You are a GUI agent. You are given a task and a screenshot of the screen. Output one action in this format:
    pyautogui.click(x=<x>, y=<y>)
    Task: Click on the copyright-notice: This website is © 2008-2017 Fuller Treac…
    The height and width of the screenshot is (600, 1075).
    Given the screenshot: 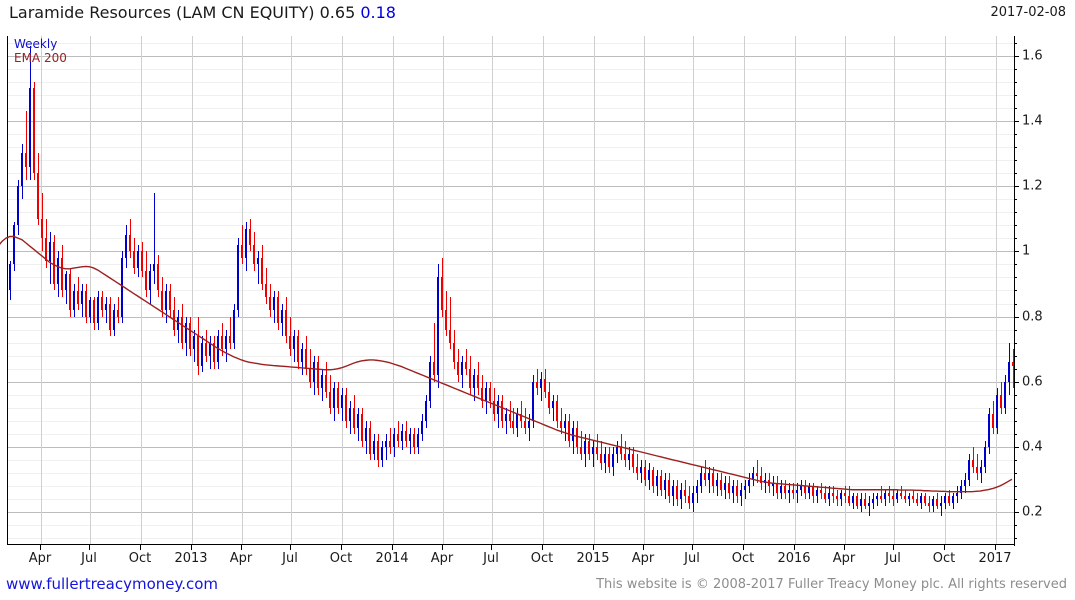 What is the action you would take?
    pyautogui.click(x=831, y=584)
    